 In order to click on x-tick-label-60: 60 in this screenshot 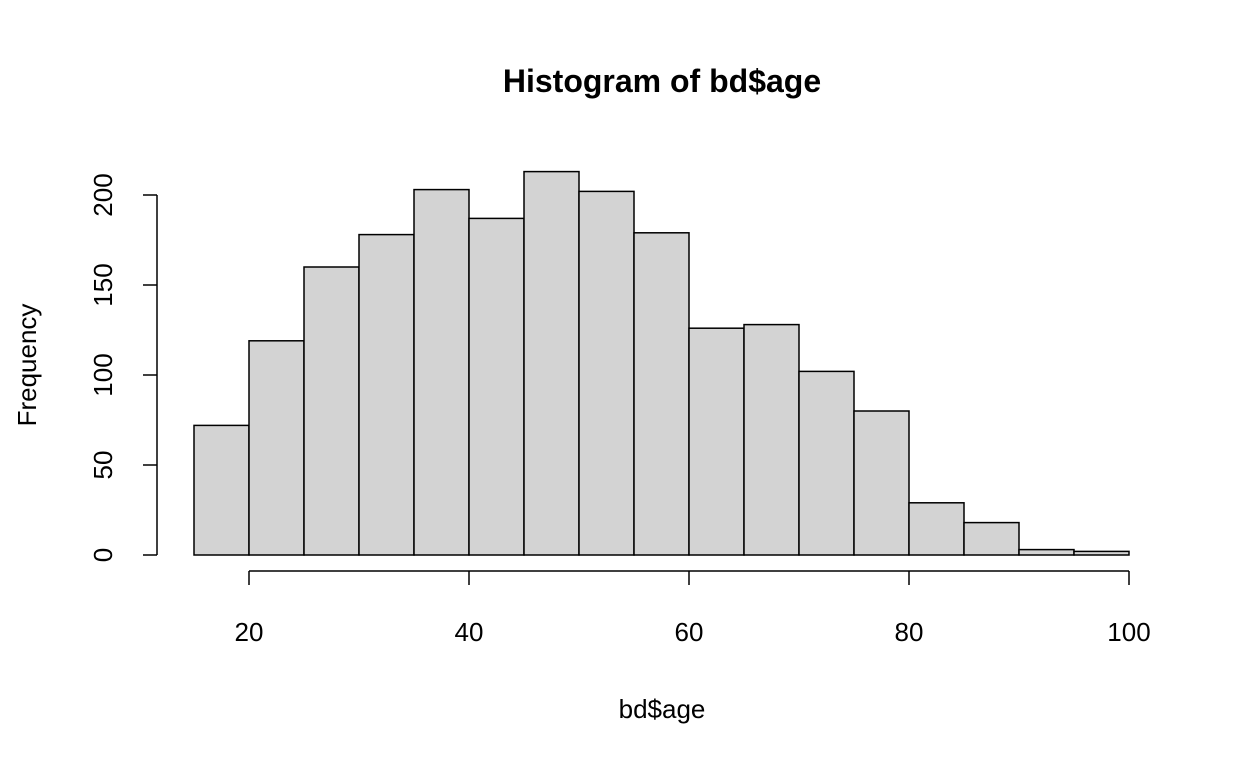, I will do `click(689, 632)`.